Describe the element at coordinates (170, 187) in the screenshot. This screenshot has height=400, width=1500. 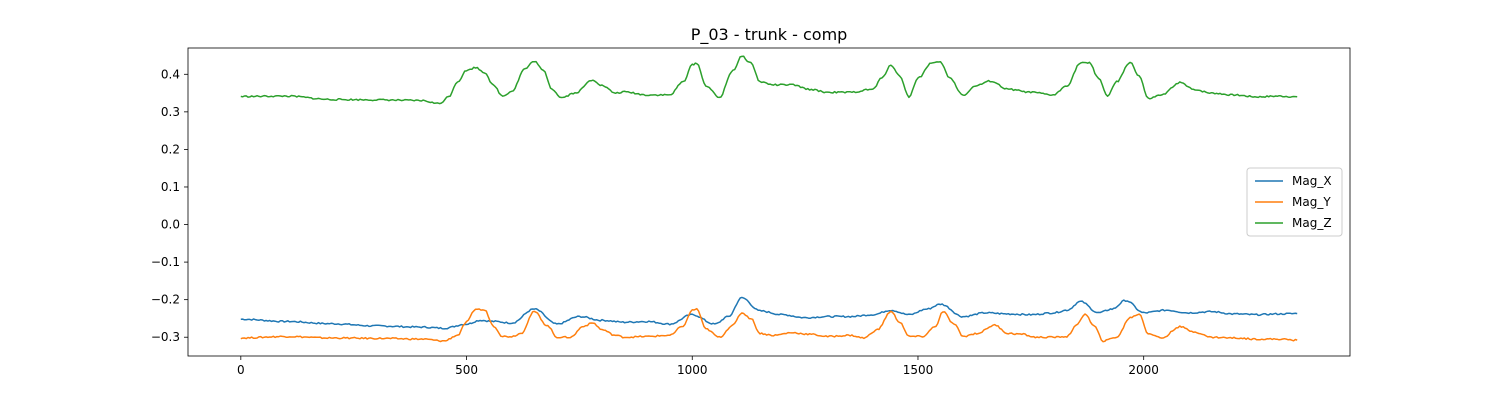
I see `y-tick-label: 0.1` at that location.